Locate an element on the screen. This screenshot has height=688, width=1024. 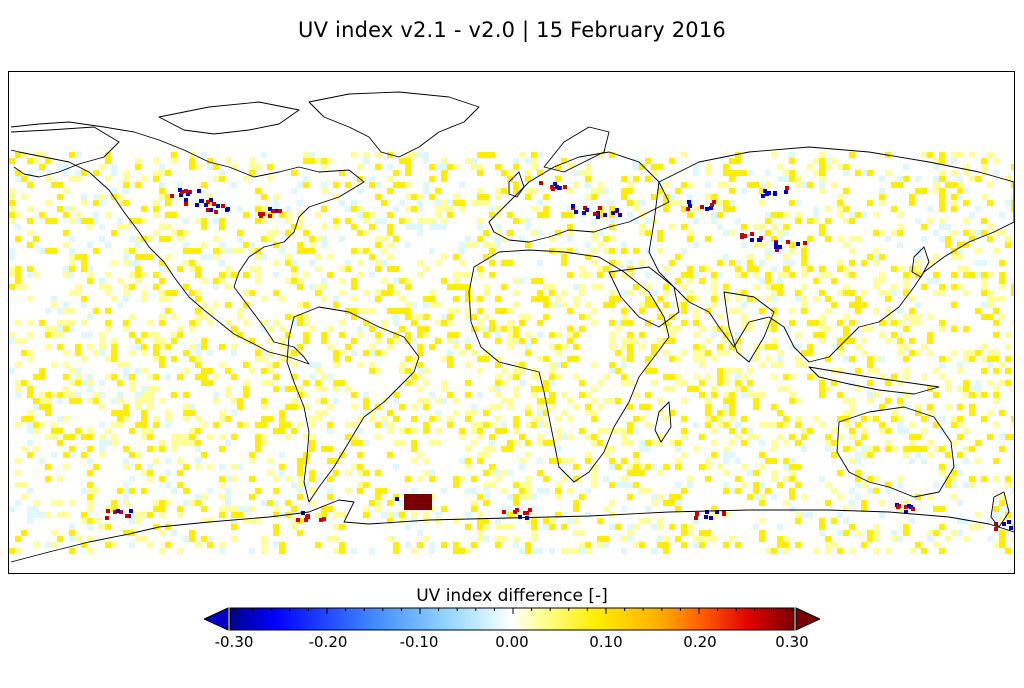
india-outline is located at coordinates (749, 327).